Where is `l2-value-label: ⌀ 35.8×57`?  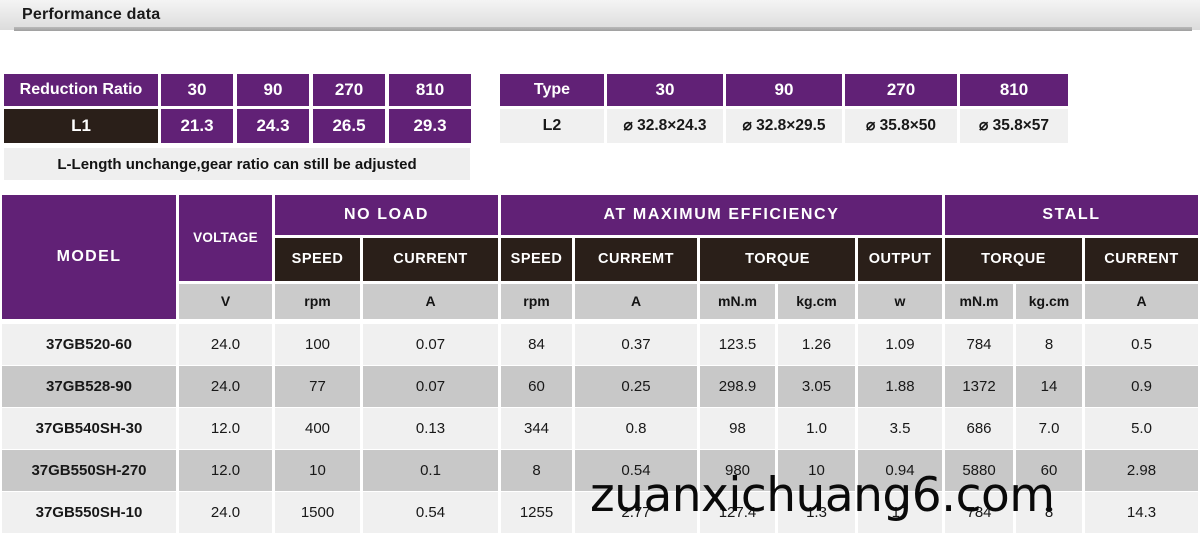 l2-value-label: ⌀ 35.8×57 is located at coordinates (1014, 125).